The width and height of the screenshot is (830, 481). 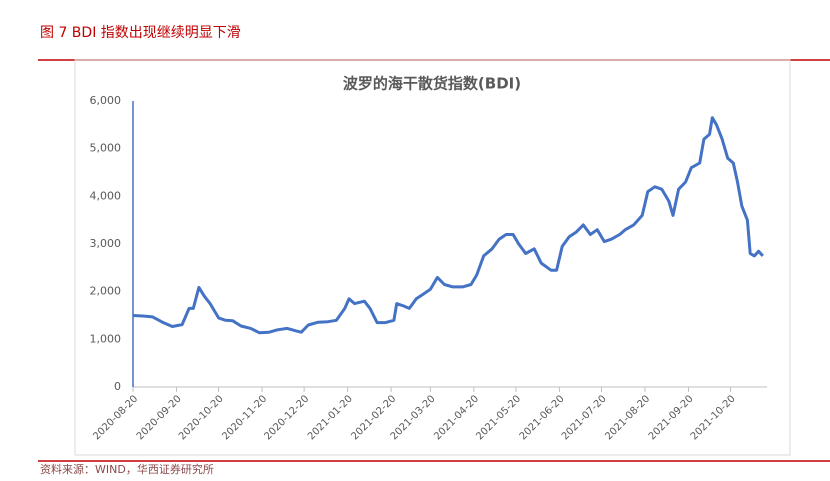 What do you see at coordinates (106, 148) in the screenshot?
I see `y-tick-label: 5,000` at bounding box center [106, 148].